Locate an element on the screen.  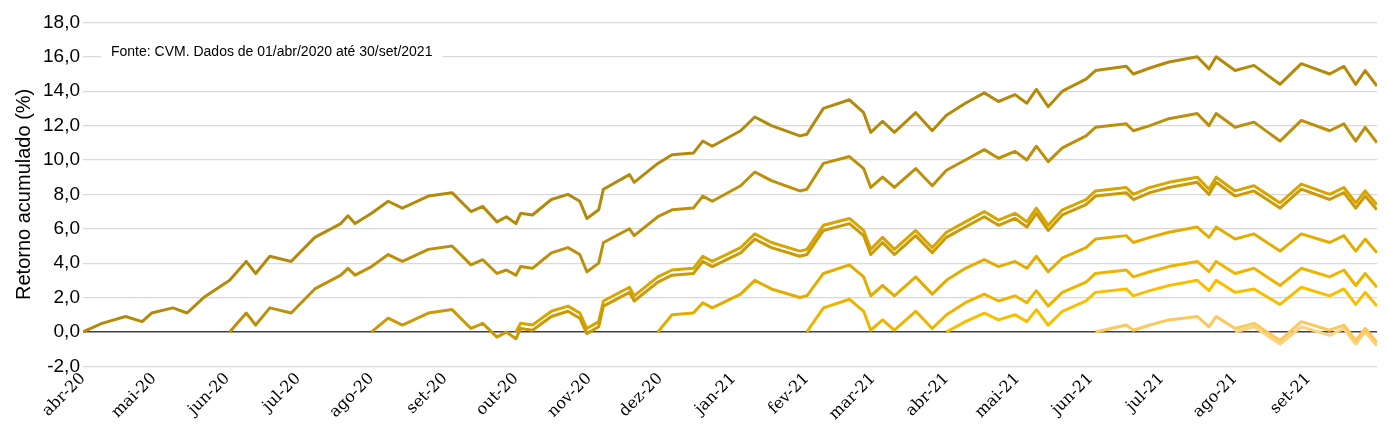
y-tick-label: 14,0 is located at coordinates (61, 90).